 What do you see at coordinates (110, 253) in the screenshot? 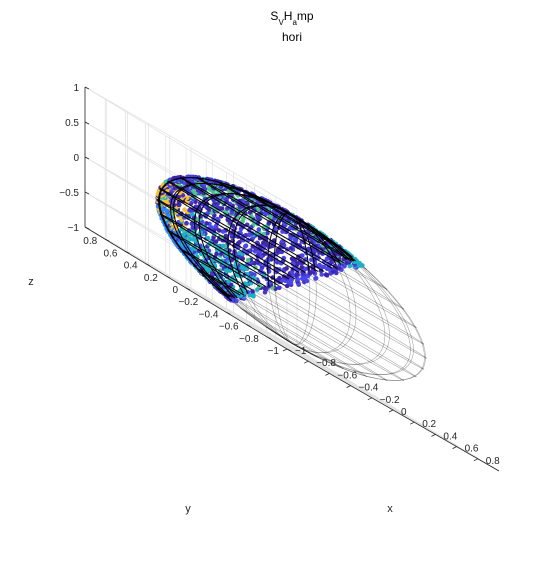
I see `y-tick-label: 0.6` at bounding box center [110, 253].